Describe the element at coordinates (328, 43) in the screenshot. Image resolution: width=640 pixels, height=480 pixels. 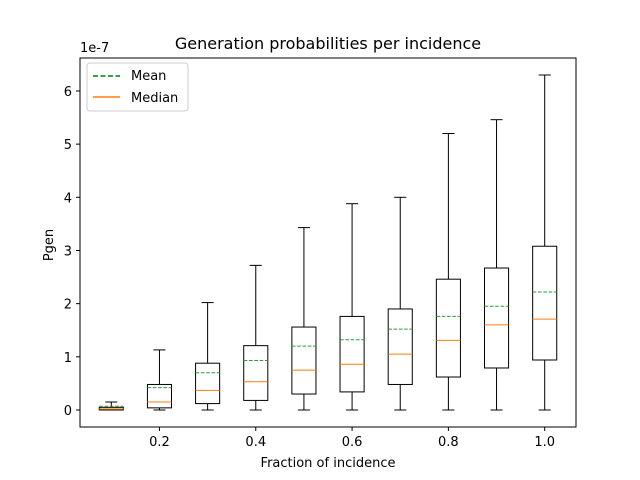
I see `chart-title: Generation probabilities per incidence` at that location.